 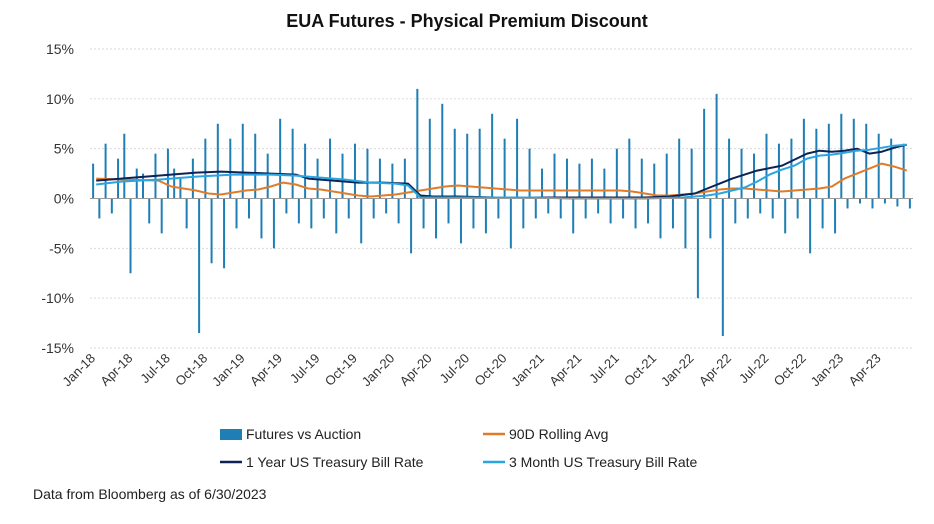 I want to click on legend-swatch-futures-vs-auction, so click(x=231, y=434).